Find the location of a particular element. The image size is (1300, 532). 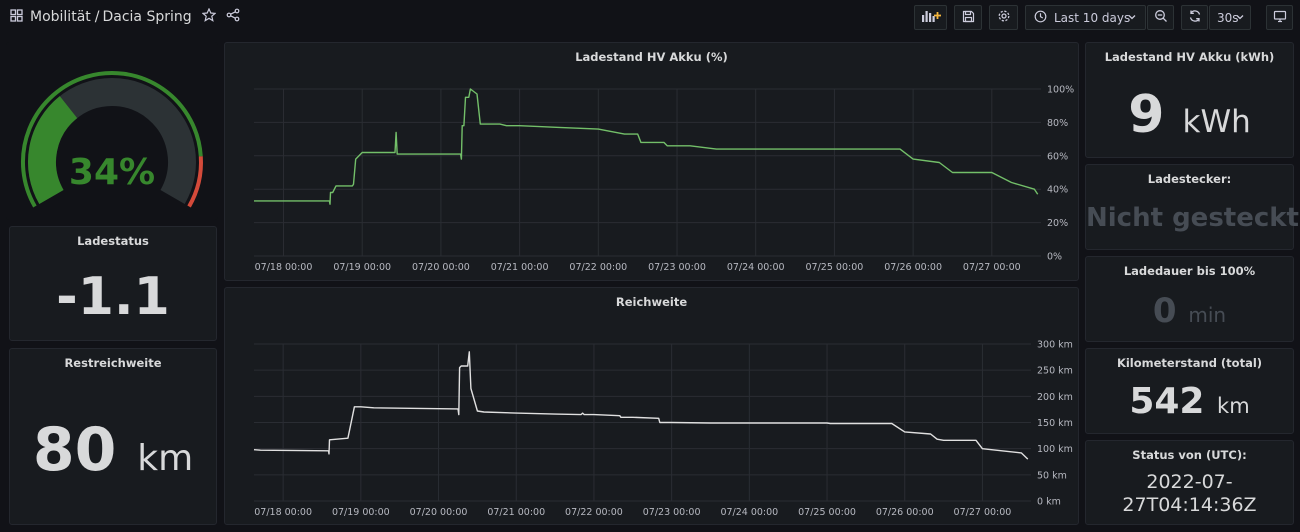

y-tick-label: 0 km is located at coordinates (1049, 502).